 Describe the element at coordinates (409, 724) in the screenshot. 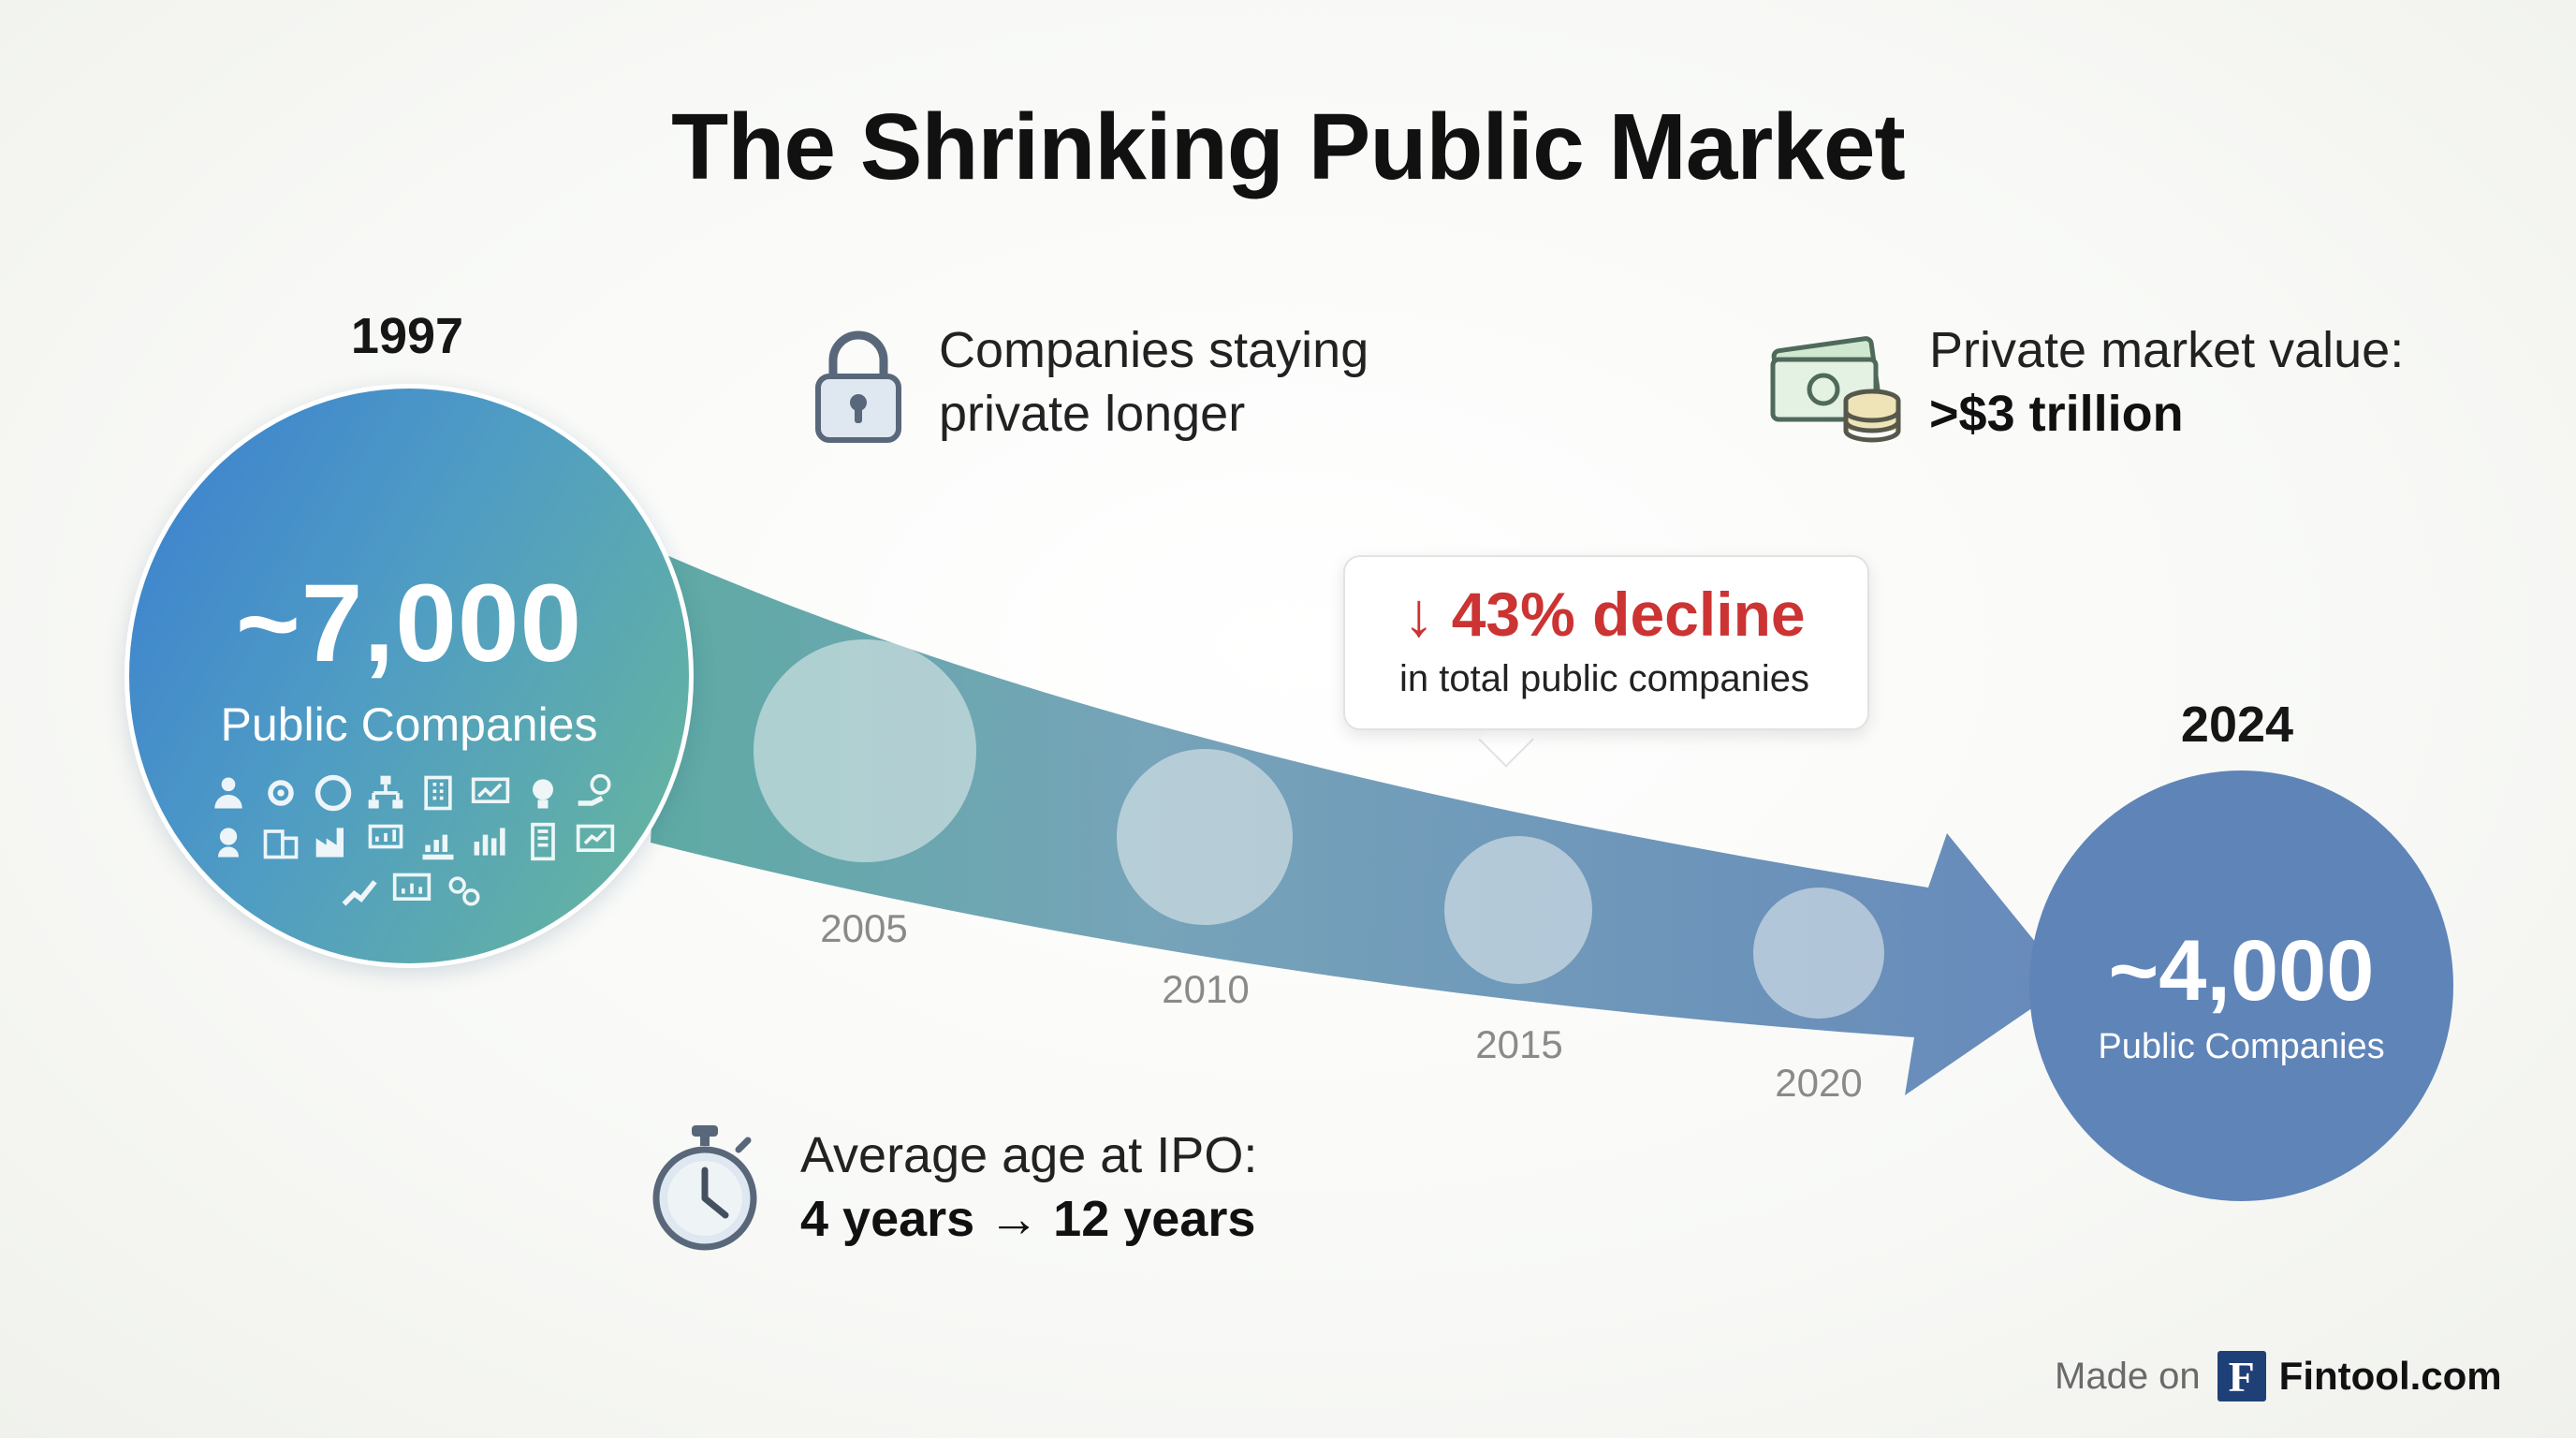

I see `start-label: Public Companies` at that location.